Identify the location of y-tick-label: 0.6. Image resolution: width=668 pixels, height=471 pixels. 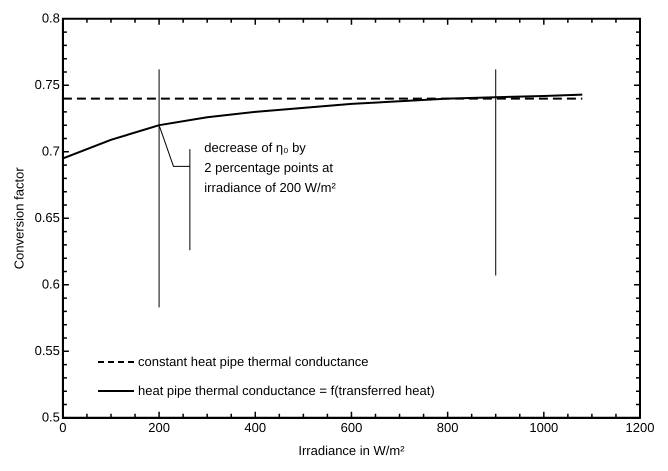
(51, 284).